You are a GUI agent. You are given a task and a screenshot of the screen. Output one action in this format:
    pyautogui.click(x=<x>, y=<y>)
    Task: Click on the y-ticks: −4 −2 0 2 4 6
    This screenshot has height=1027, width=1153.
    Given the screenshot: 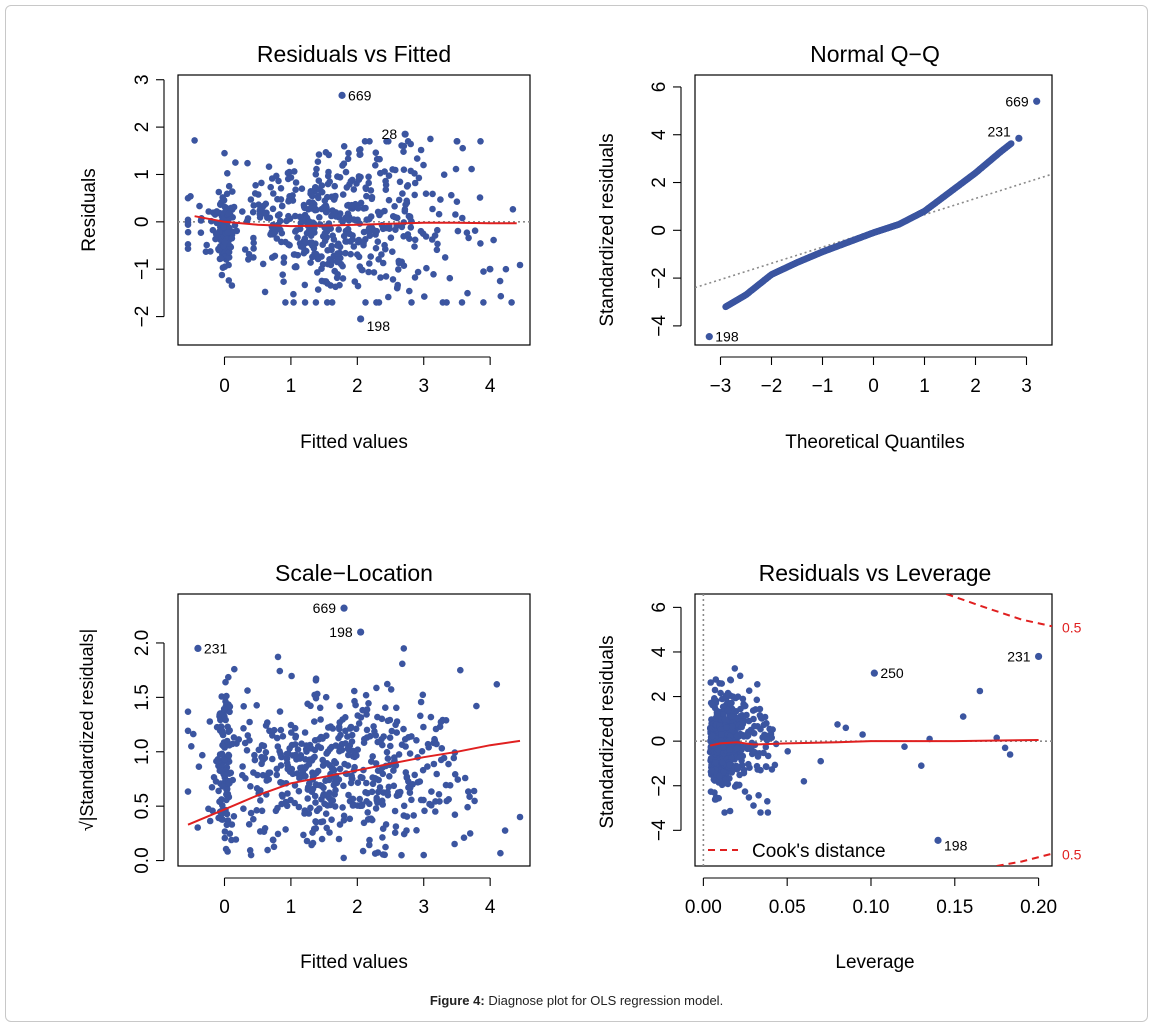 What is the action you would take?
    pyautogui.click(x=665, y=209)
    